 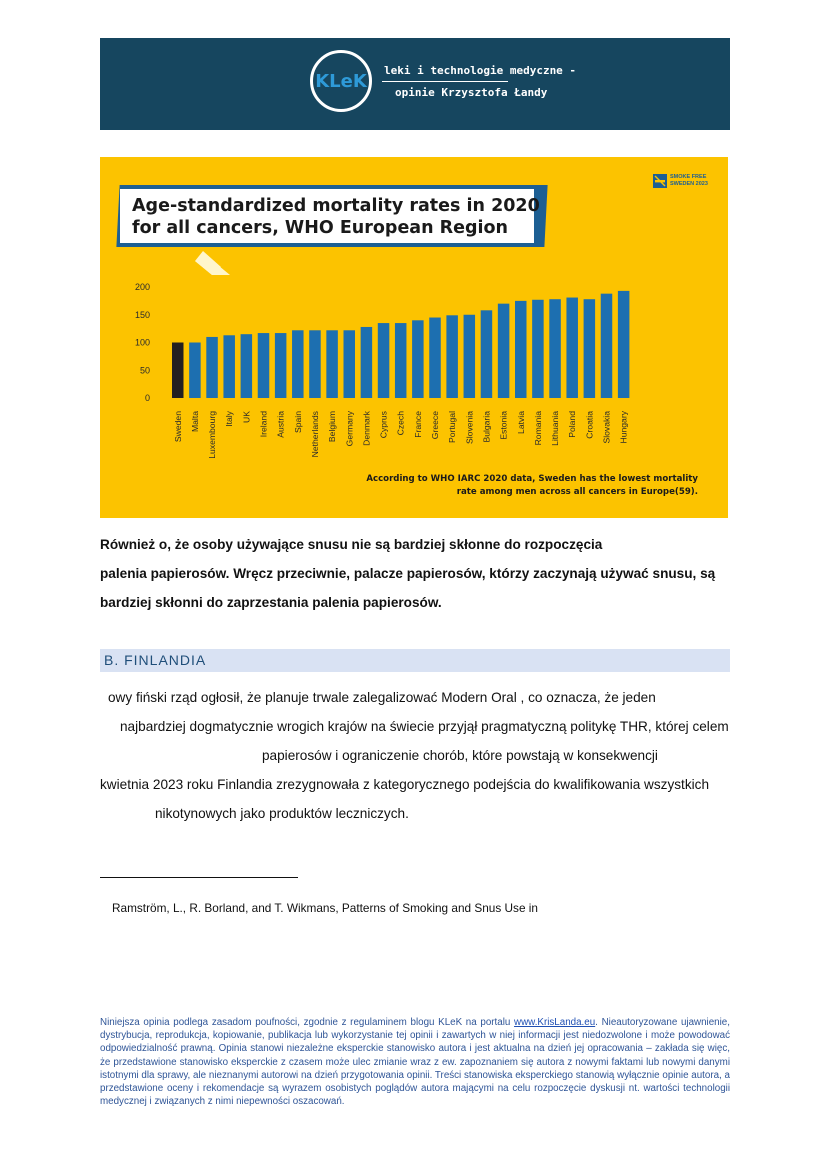 I want to click on x-tick-label: Czech, so click(x=401, y=423).